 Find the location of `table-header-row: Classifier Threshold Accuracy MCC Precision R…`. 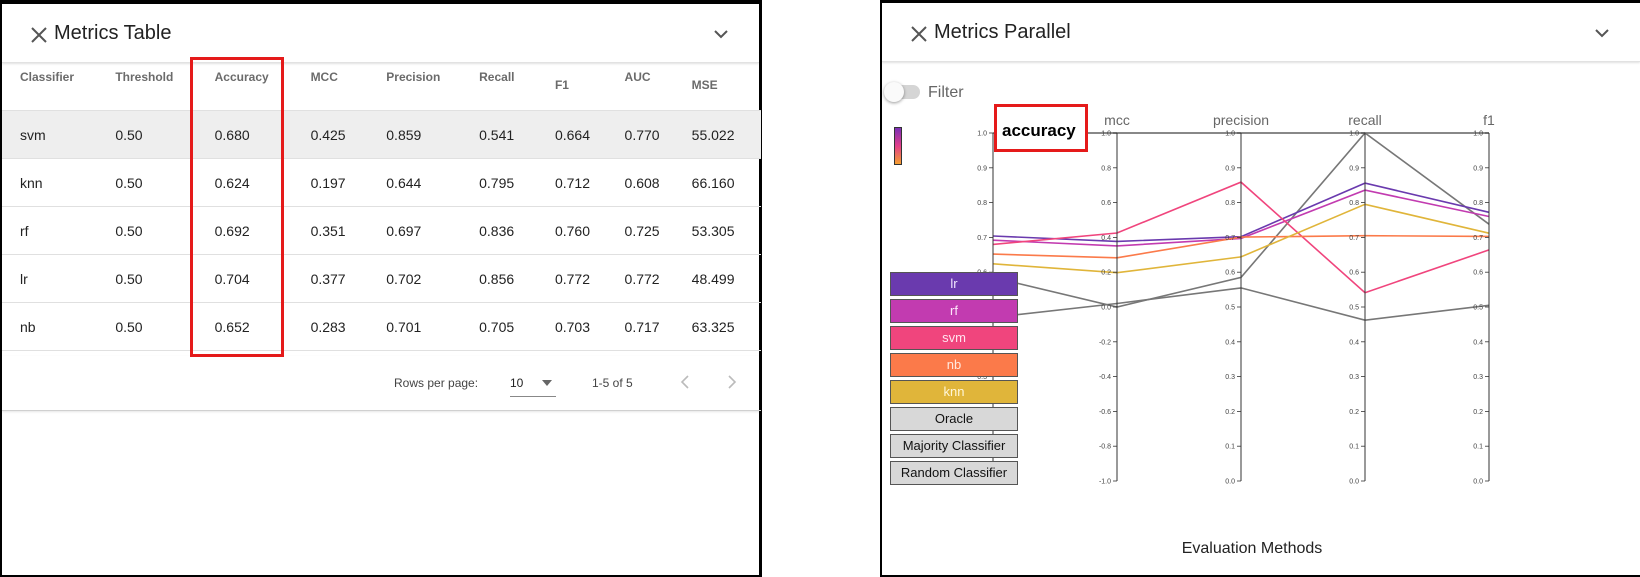

table-header-row: Classifier Threshold Accuracy MCC Precision R… is located at coordinates (381, 87).